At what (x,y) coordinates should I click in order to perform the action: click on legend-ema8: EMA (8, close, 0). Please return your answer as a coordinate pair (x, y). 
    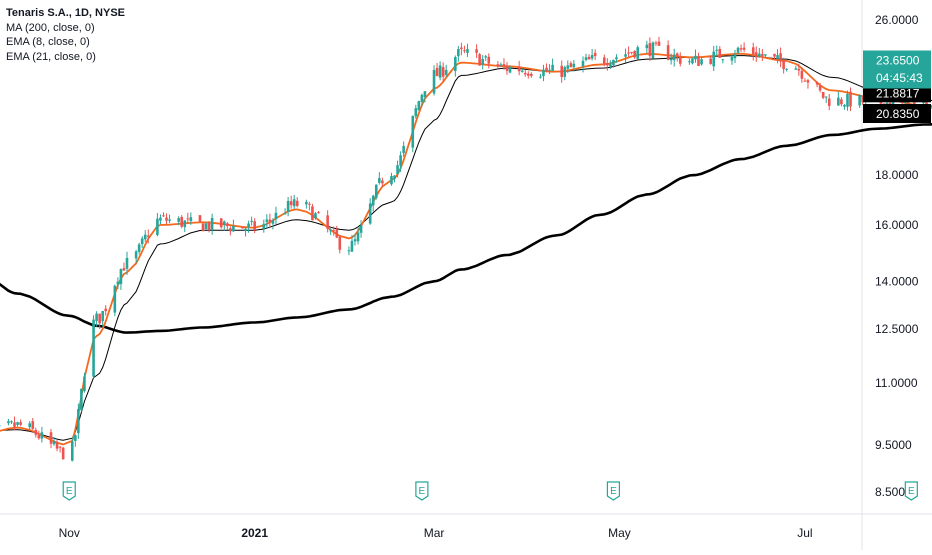
    Looking at the image, I should click on (48, 42).